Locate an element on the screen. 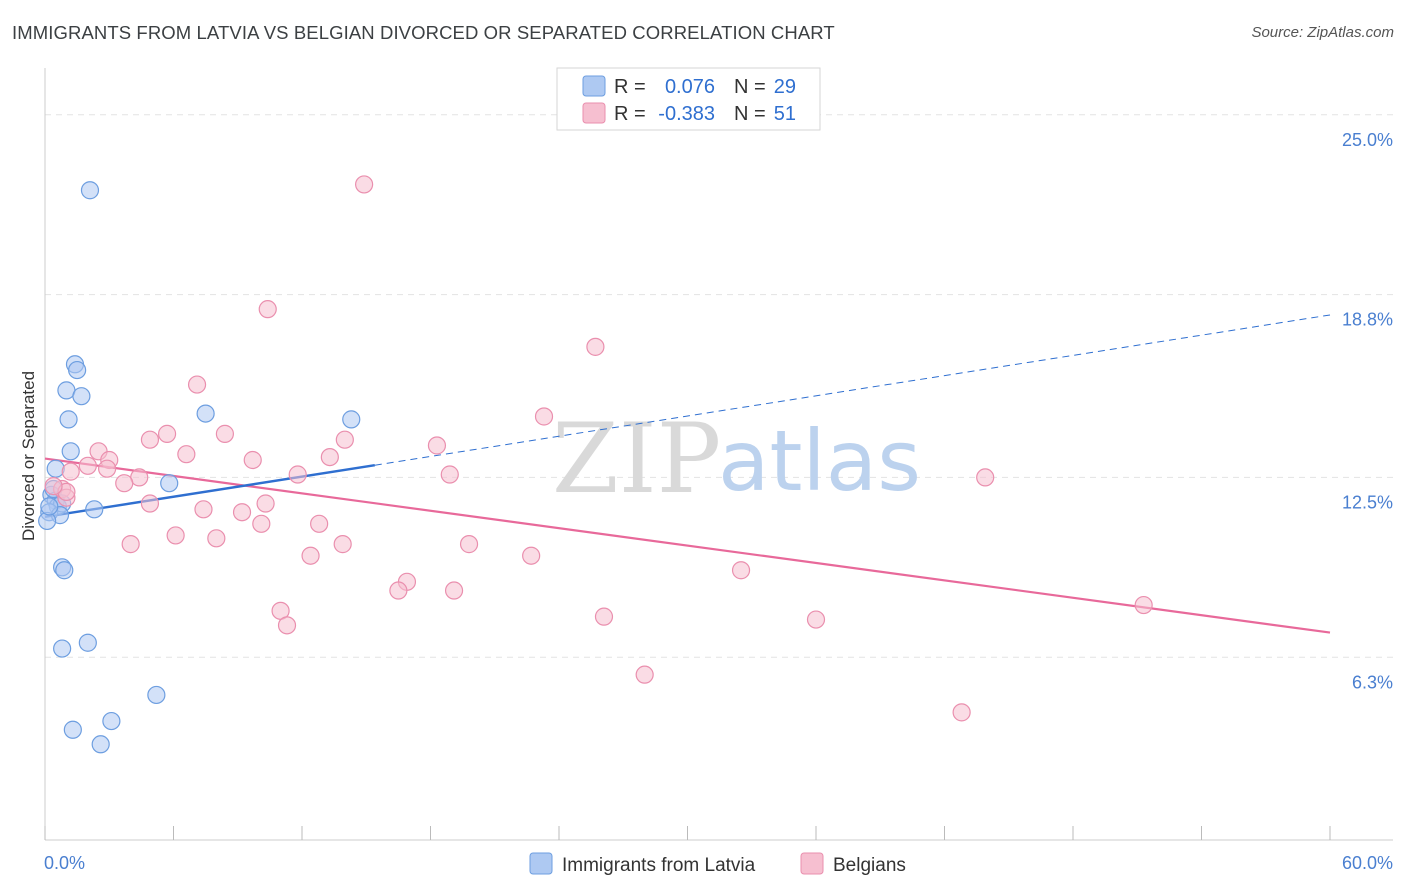 The width and height of the screenshot is (1406, 892). y-tick-label: 18.8% is located at coordinates (1367, 320).